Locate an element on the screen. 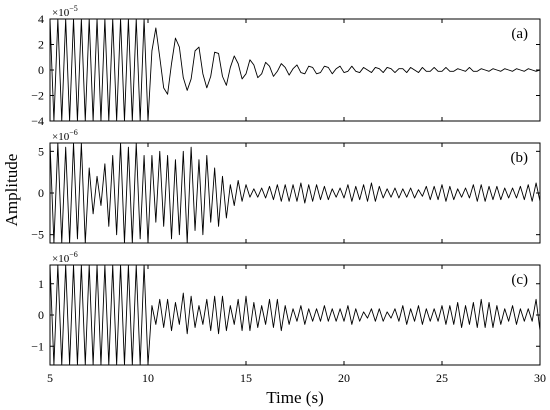  y-tick-label: 5 is located at coordinates (41, 151).